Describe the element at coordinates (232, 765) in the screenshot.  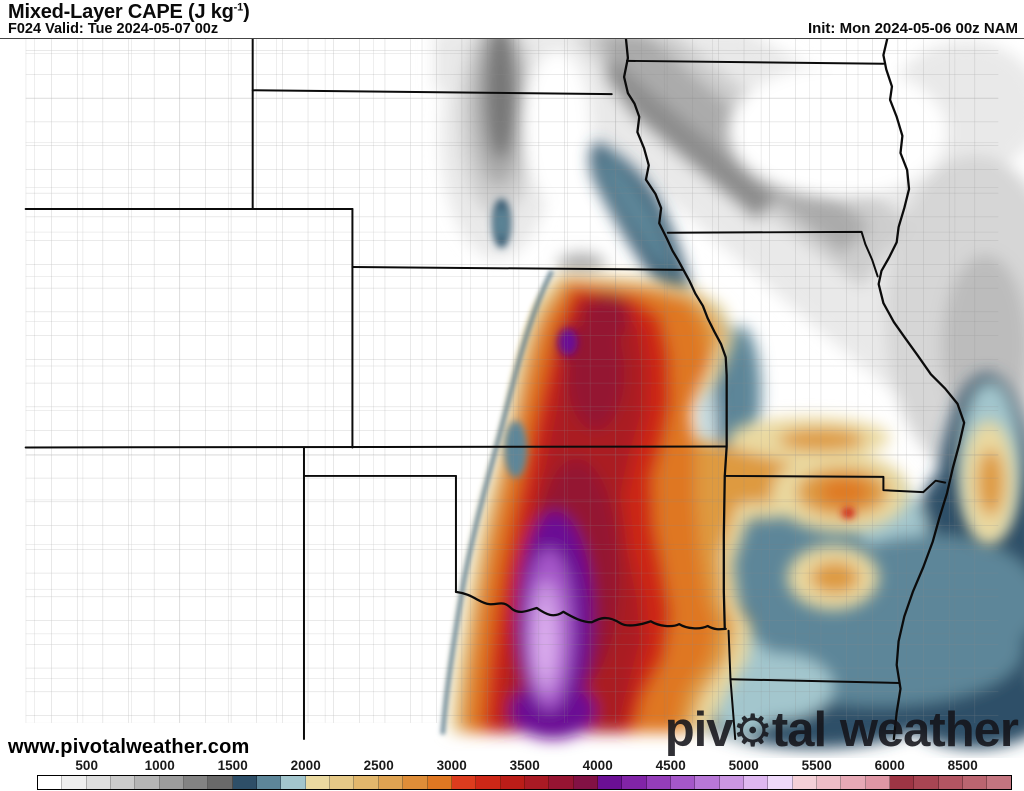
I see `colorbar-tick-label: 1500` at that location.